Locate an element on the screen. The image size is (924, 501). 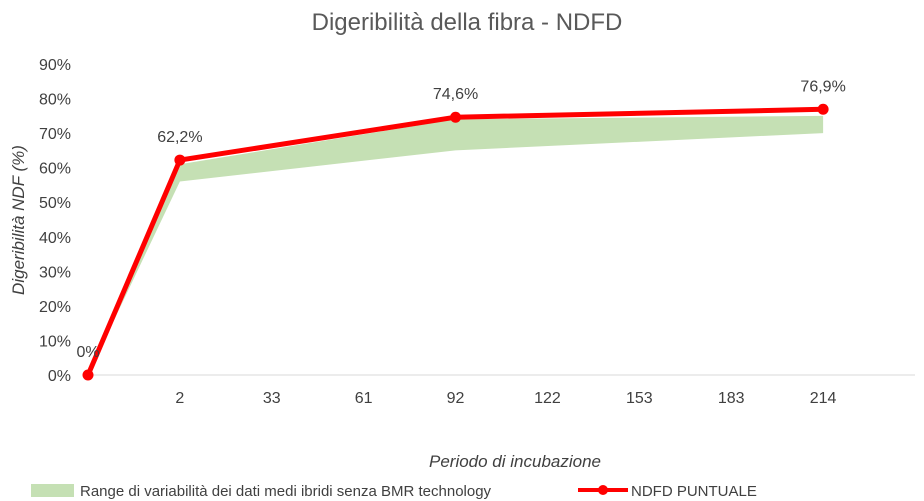
x-tick-label: 183 is located at coordinates (731, 398).